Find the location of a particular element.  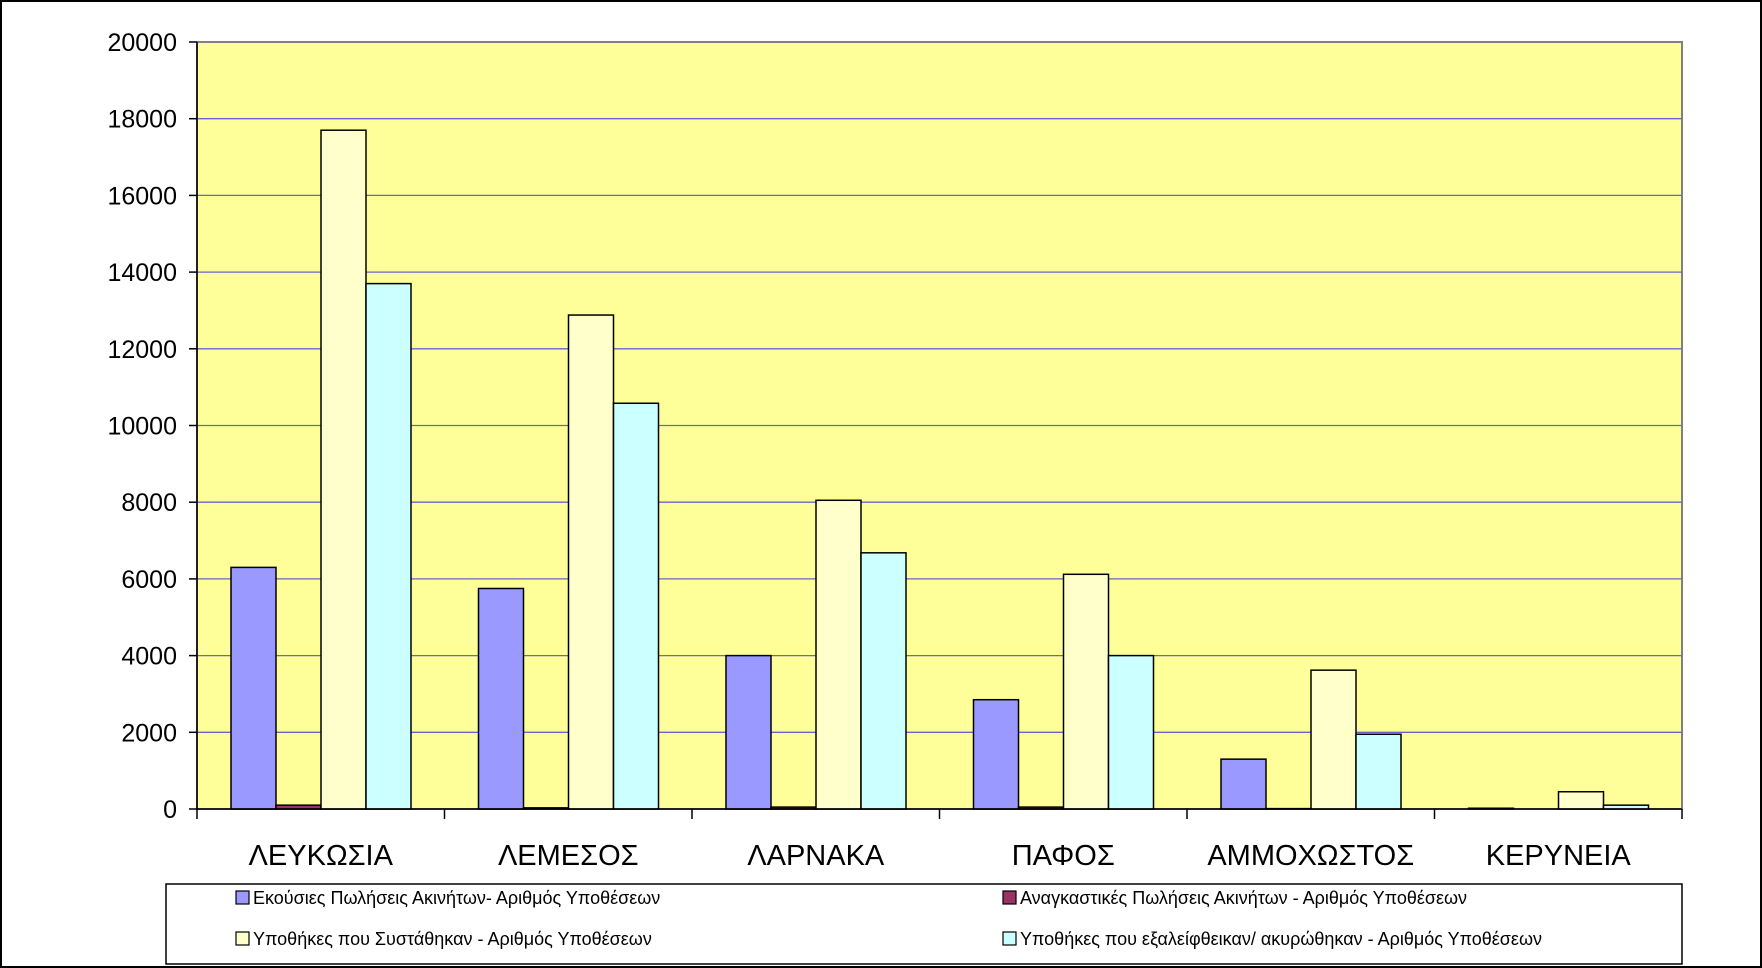

y-tick-label: 2000 is located at coordinates (149, 733).